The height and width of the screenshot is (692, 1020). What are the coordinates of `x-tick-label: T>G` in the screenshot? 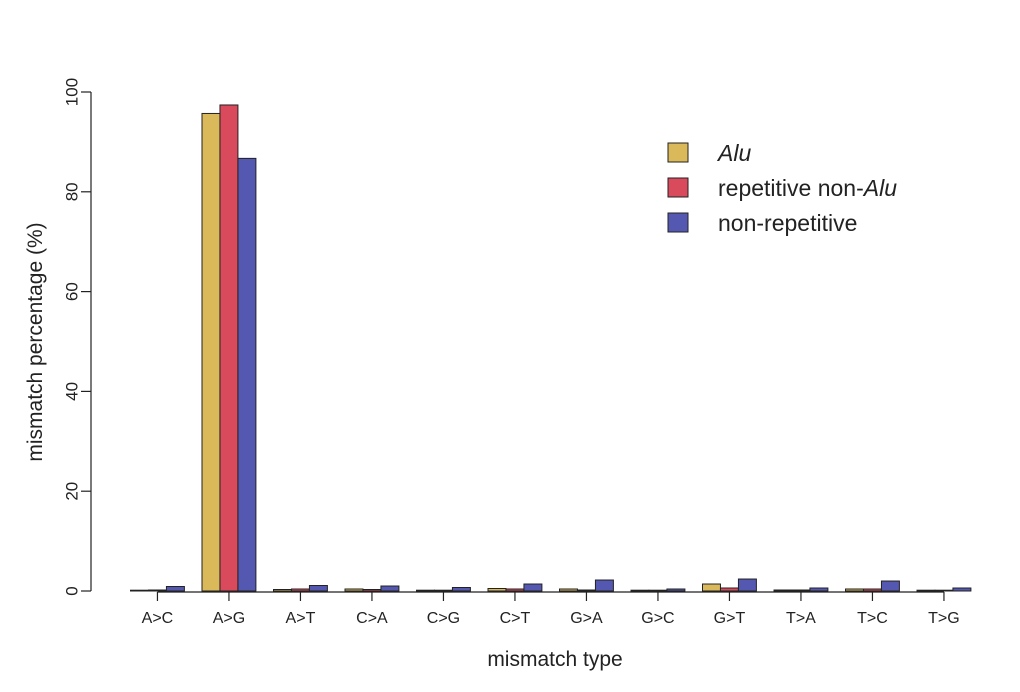 It's located at (944, 618).